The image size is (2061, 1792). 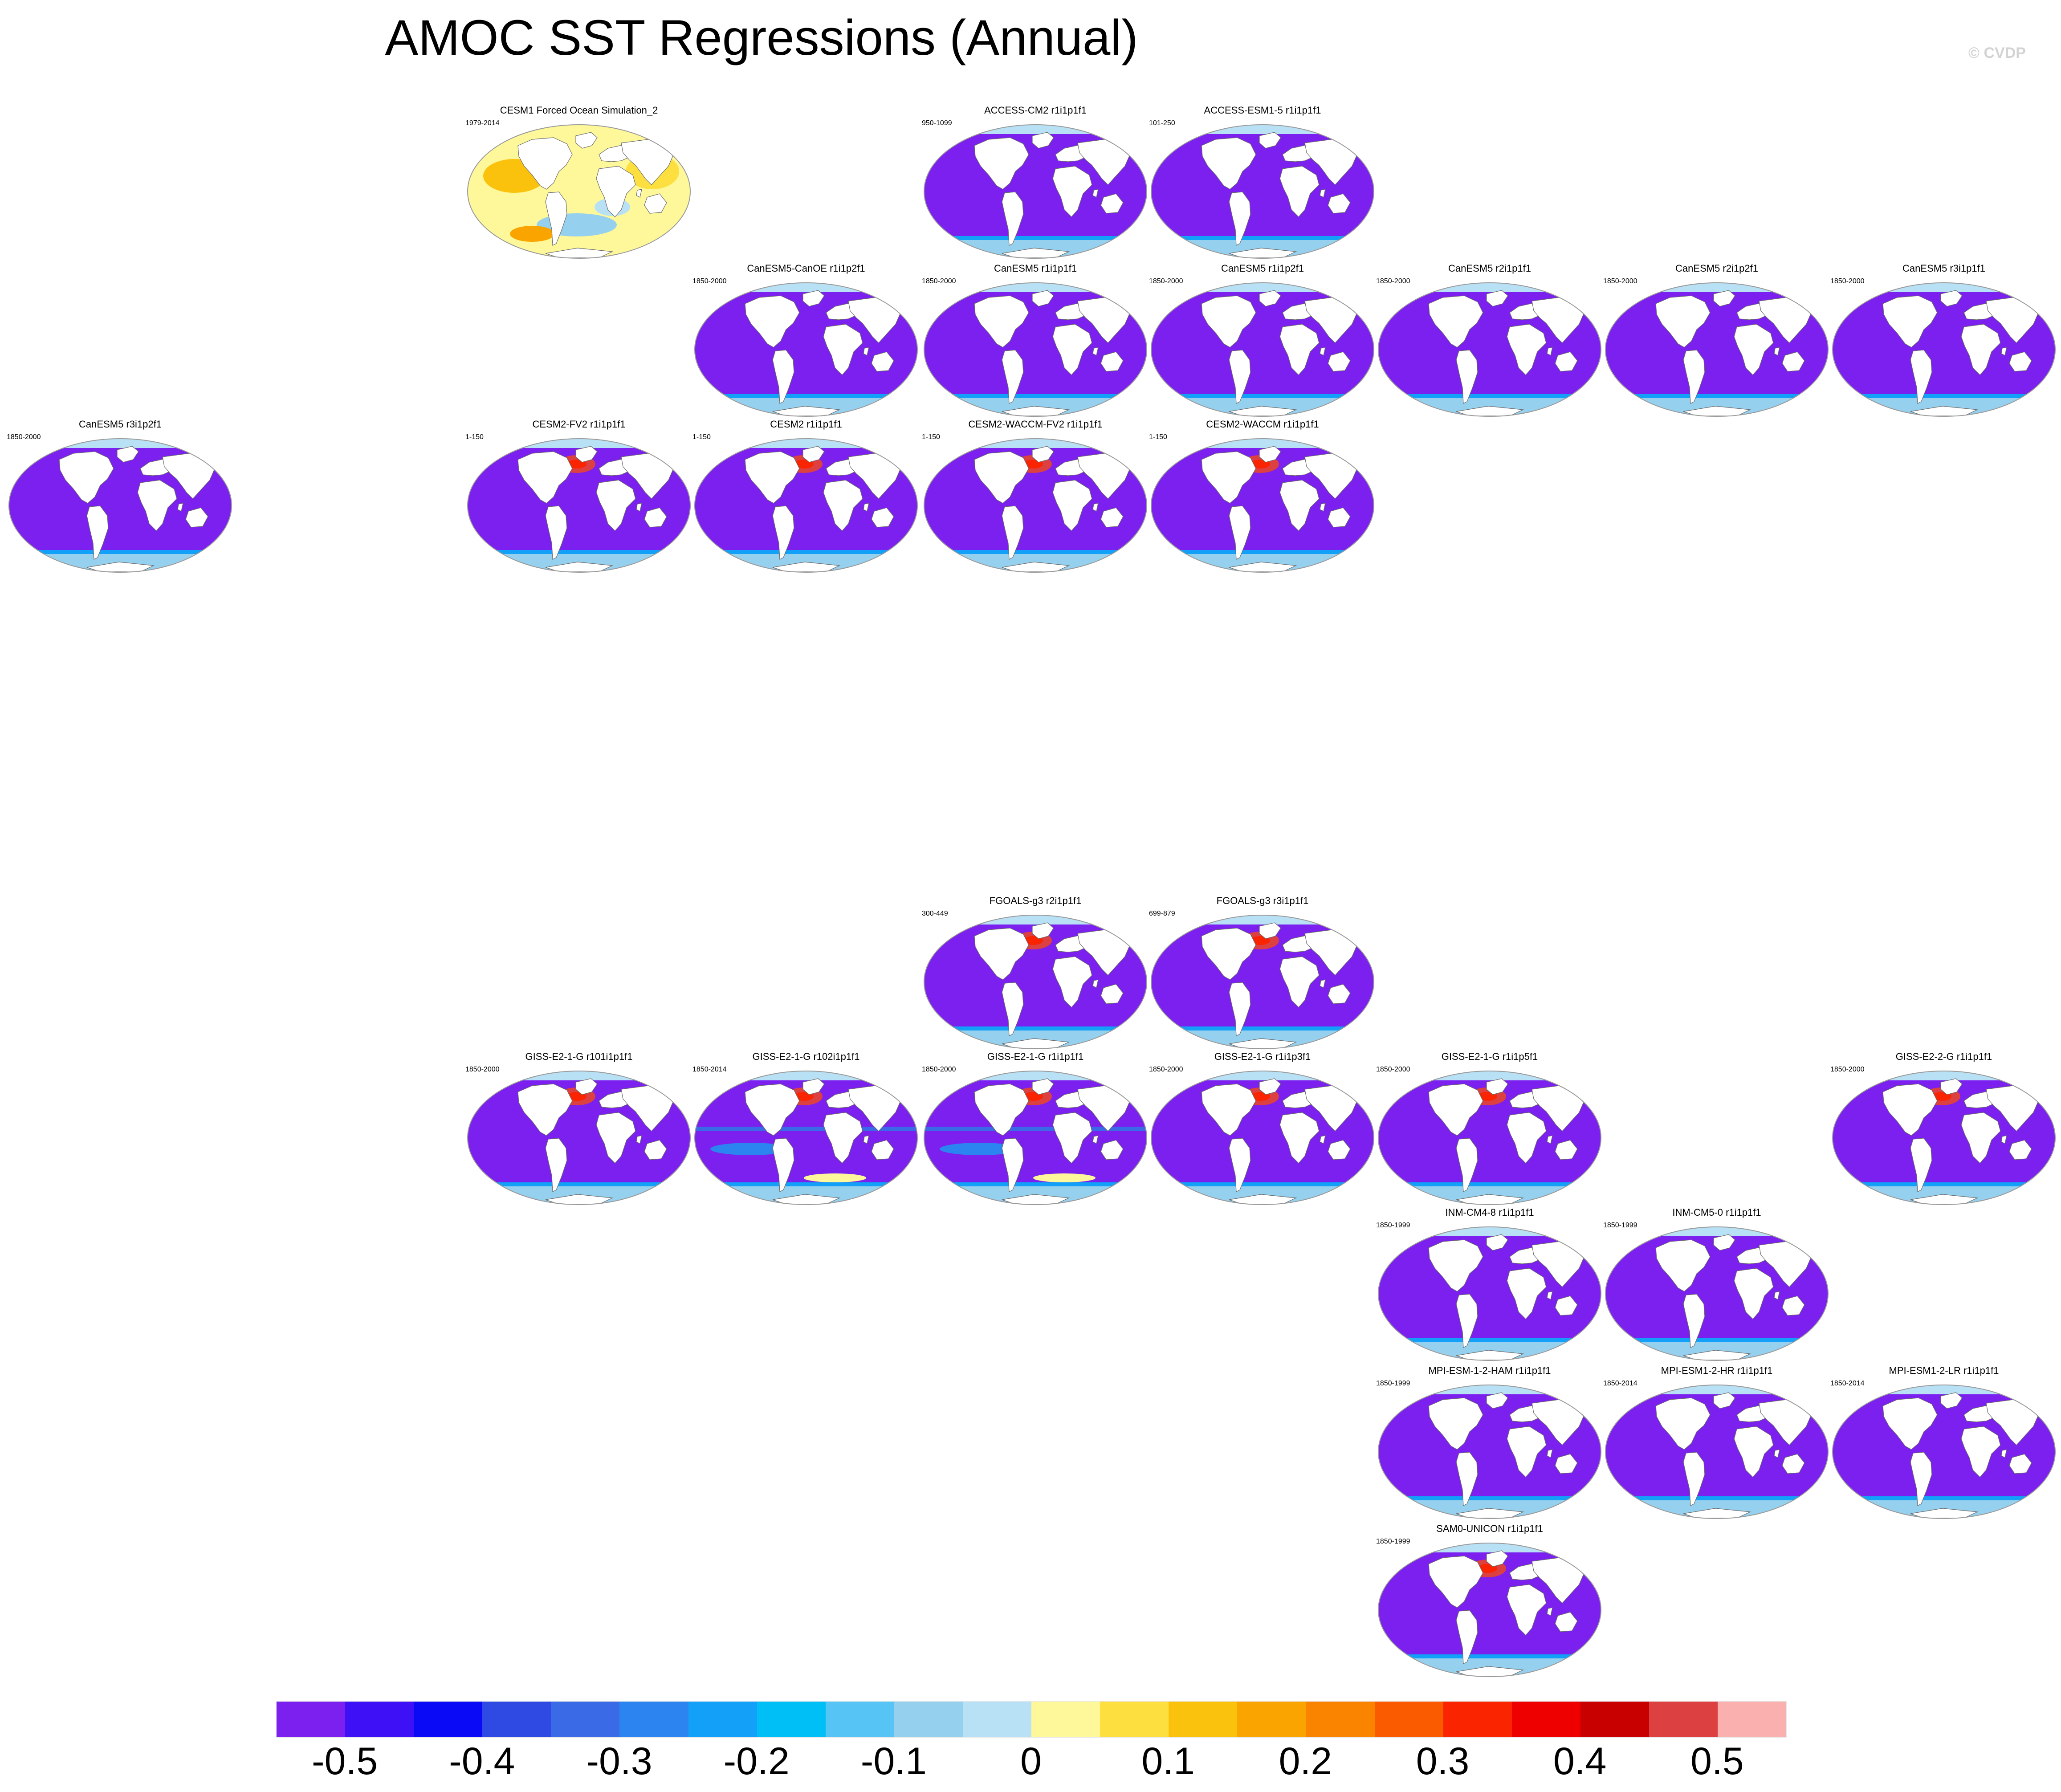 What do you see at coordinates (1035, 269) in the screenshot?
I see `panel-title: CanESM5 r1i1p1f1` at bounding box center [1035, 269].